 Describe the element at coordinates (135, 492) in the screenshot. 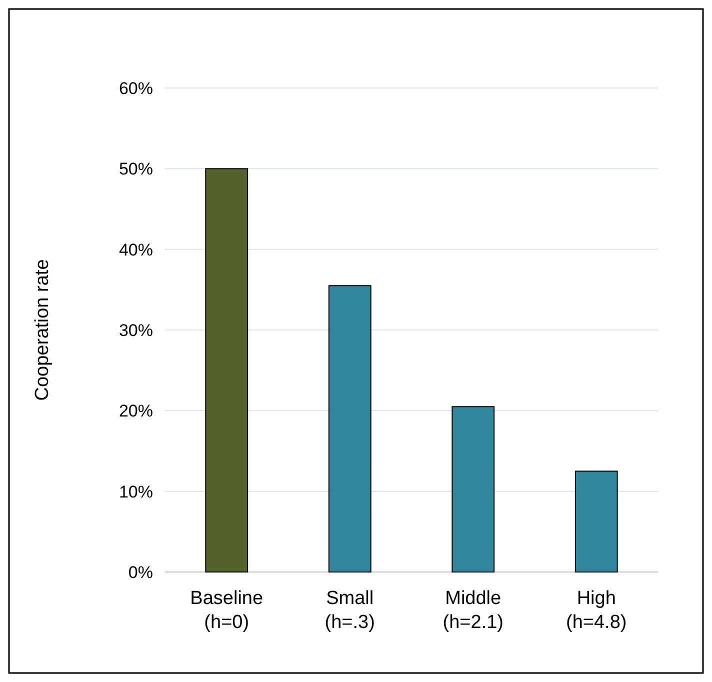

I see `y-tick-label: 10%` at that location.